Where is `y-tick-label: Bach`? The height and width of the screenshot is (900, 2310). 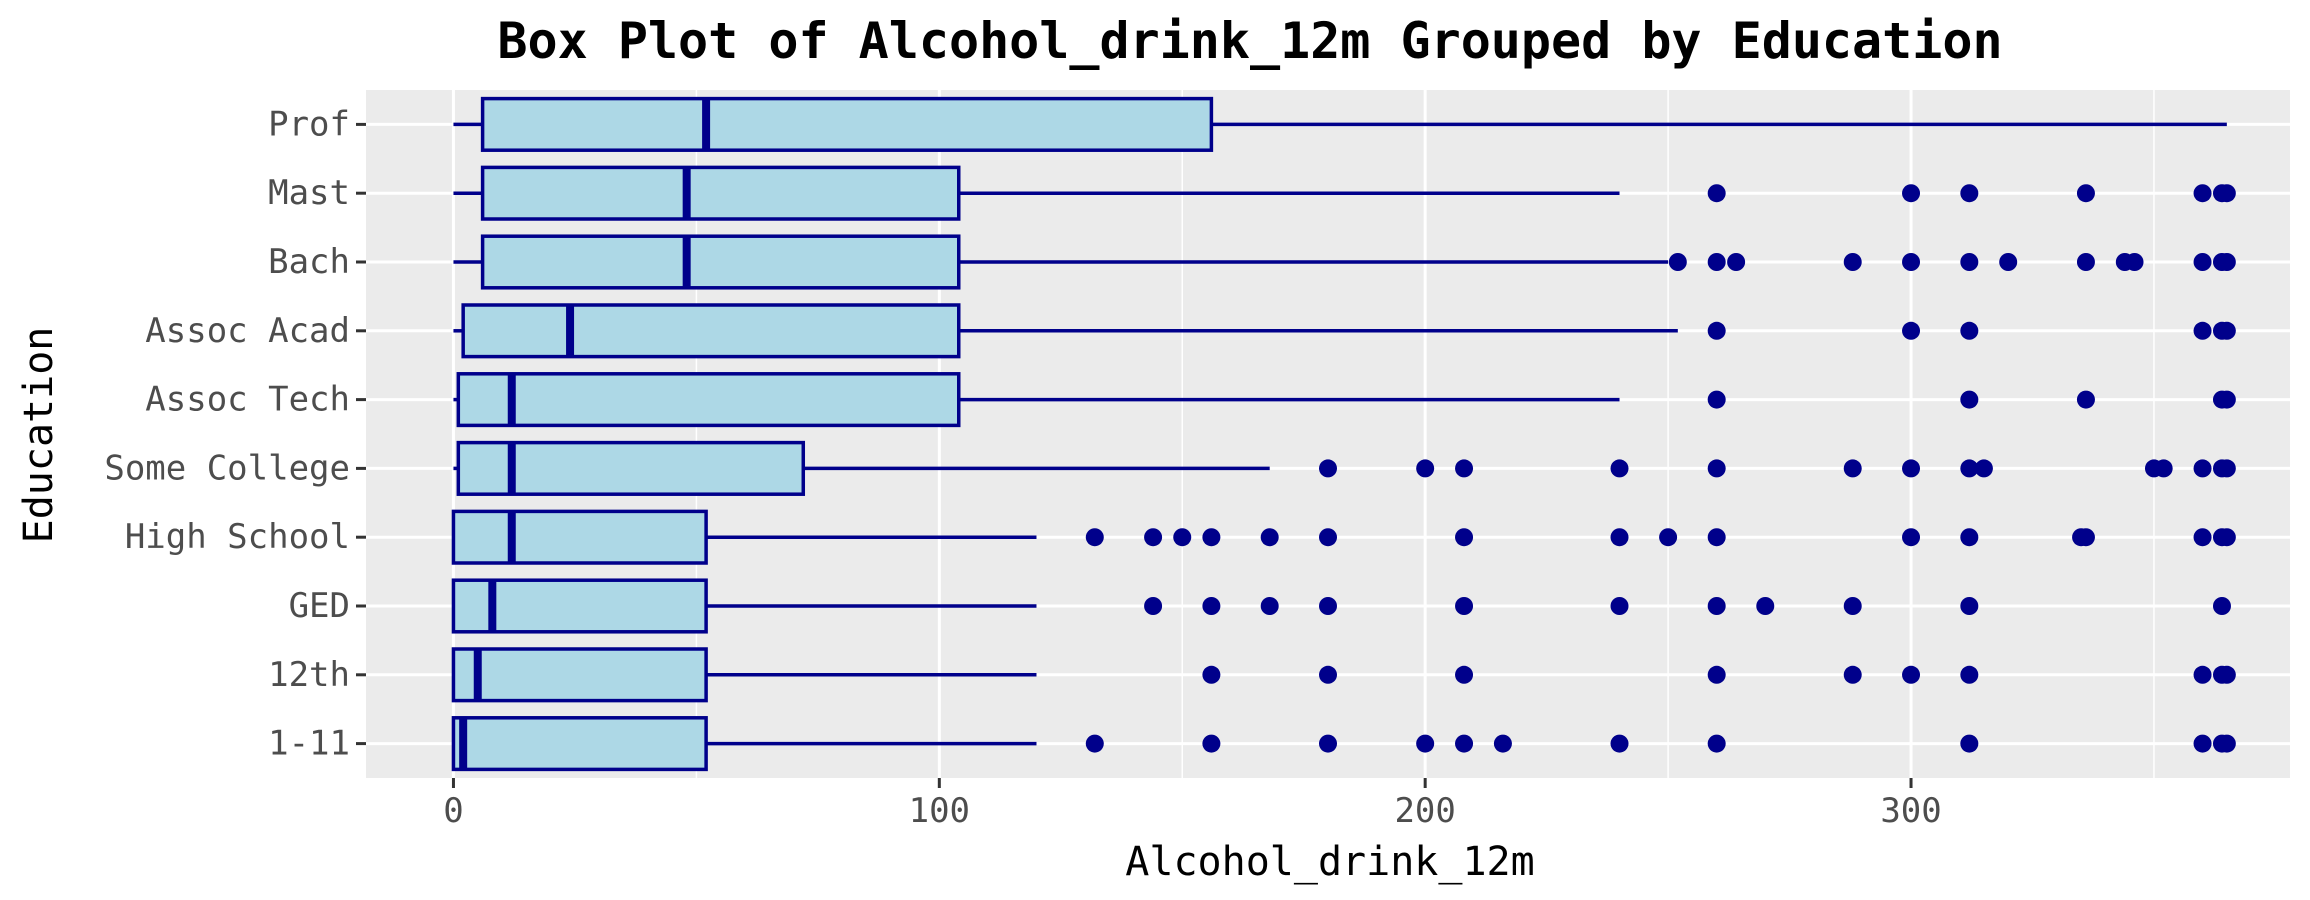 y-tick-label: Bach is located at coordinates (309, 262).